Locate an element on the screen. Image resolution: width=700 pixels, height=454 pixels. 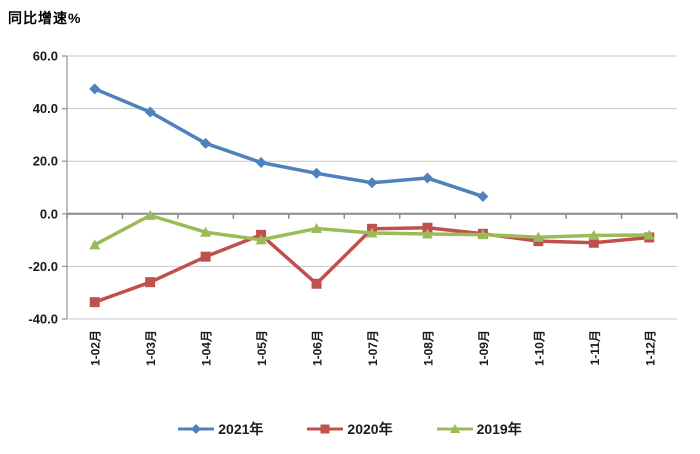
x-tick-label: 1-03月 is located at coordinates (151, 348).